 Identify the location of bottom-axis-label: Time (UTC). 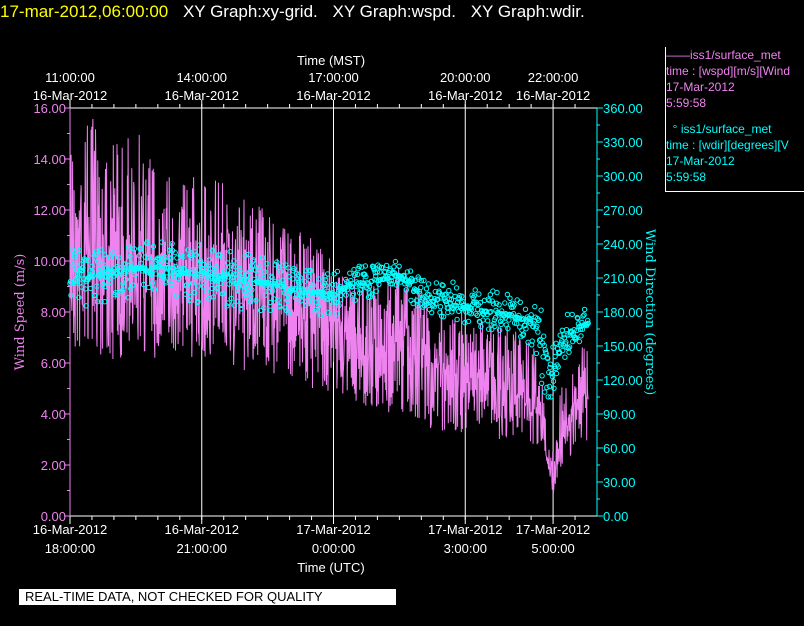
(330, 567).